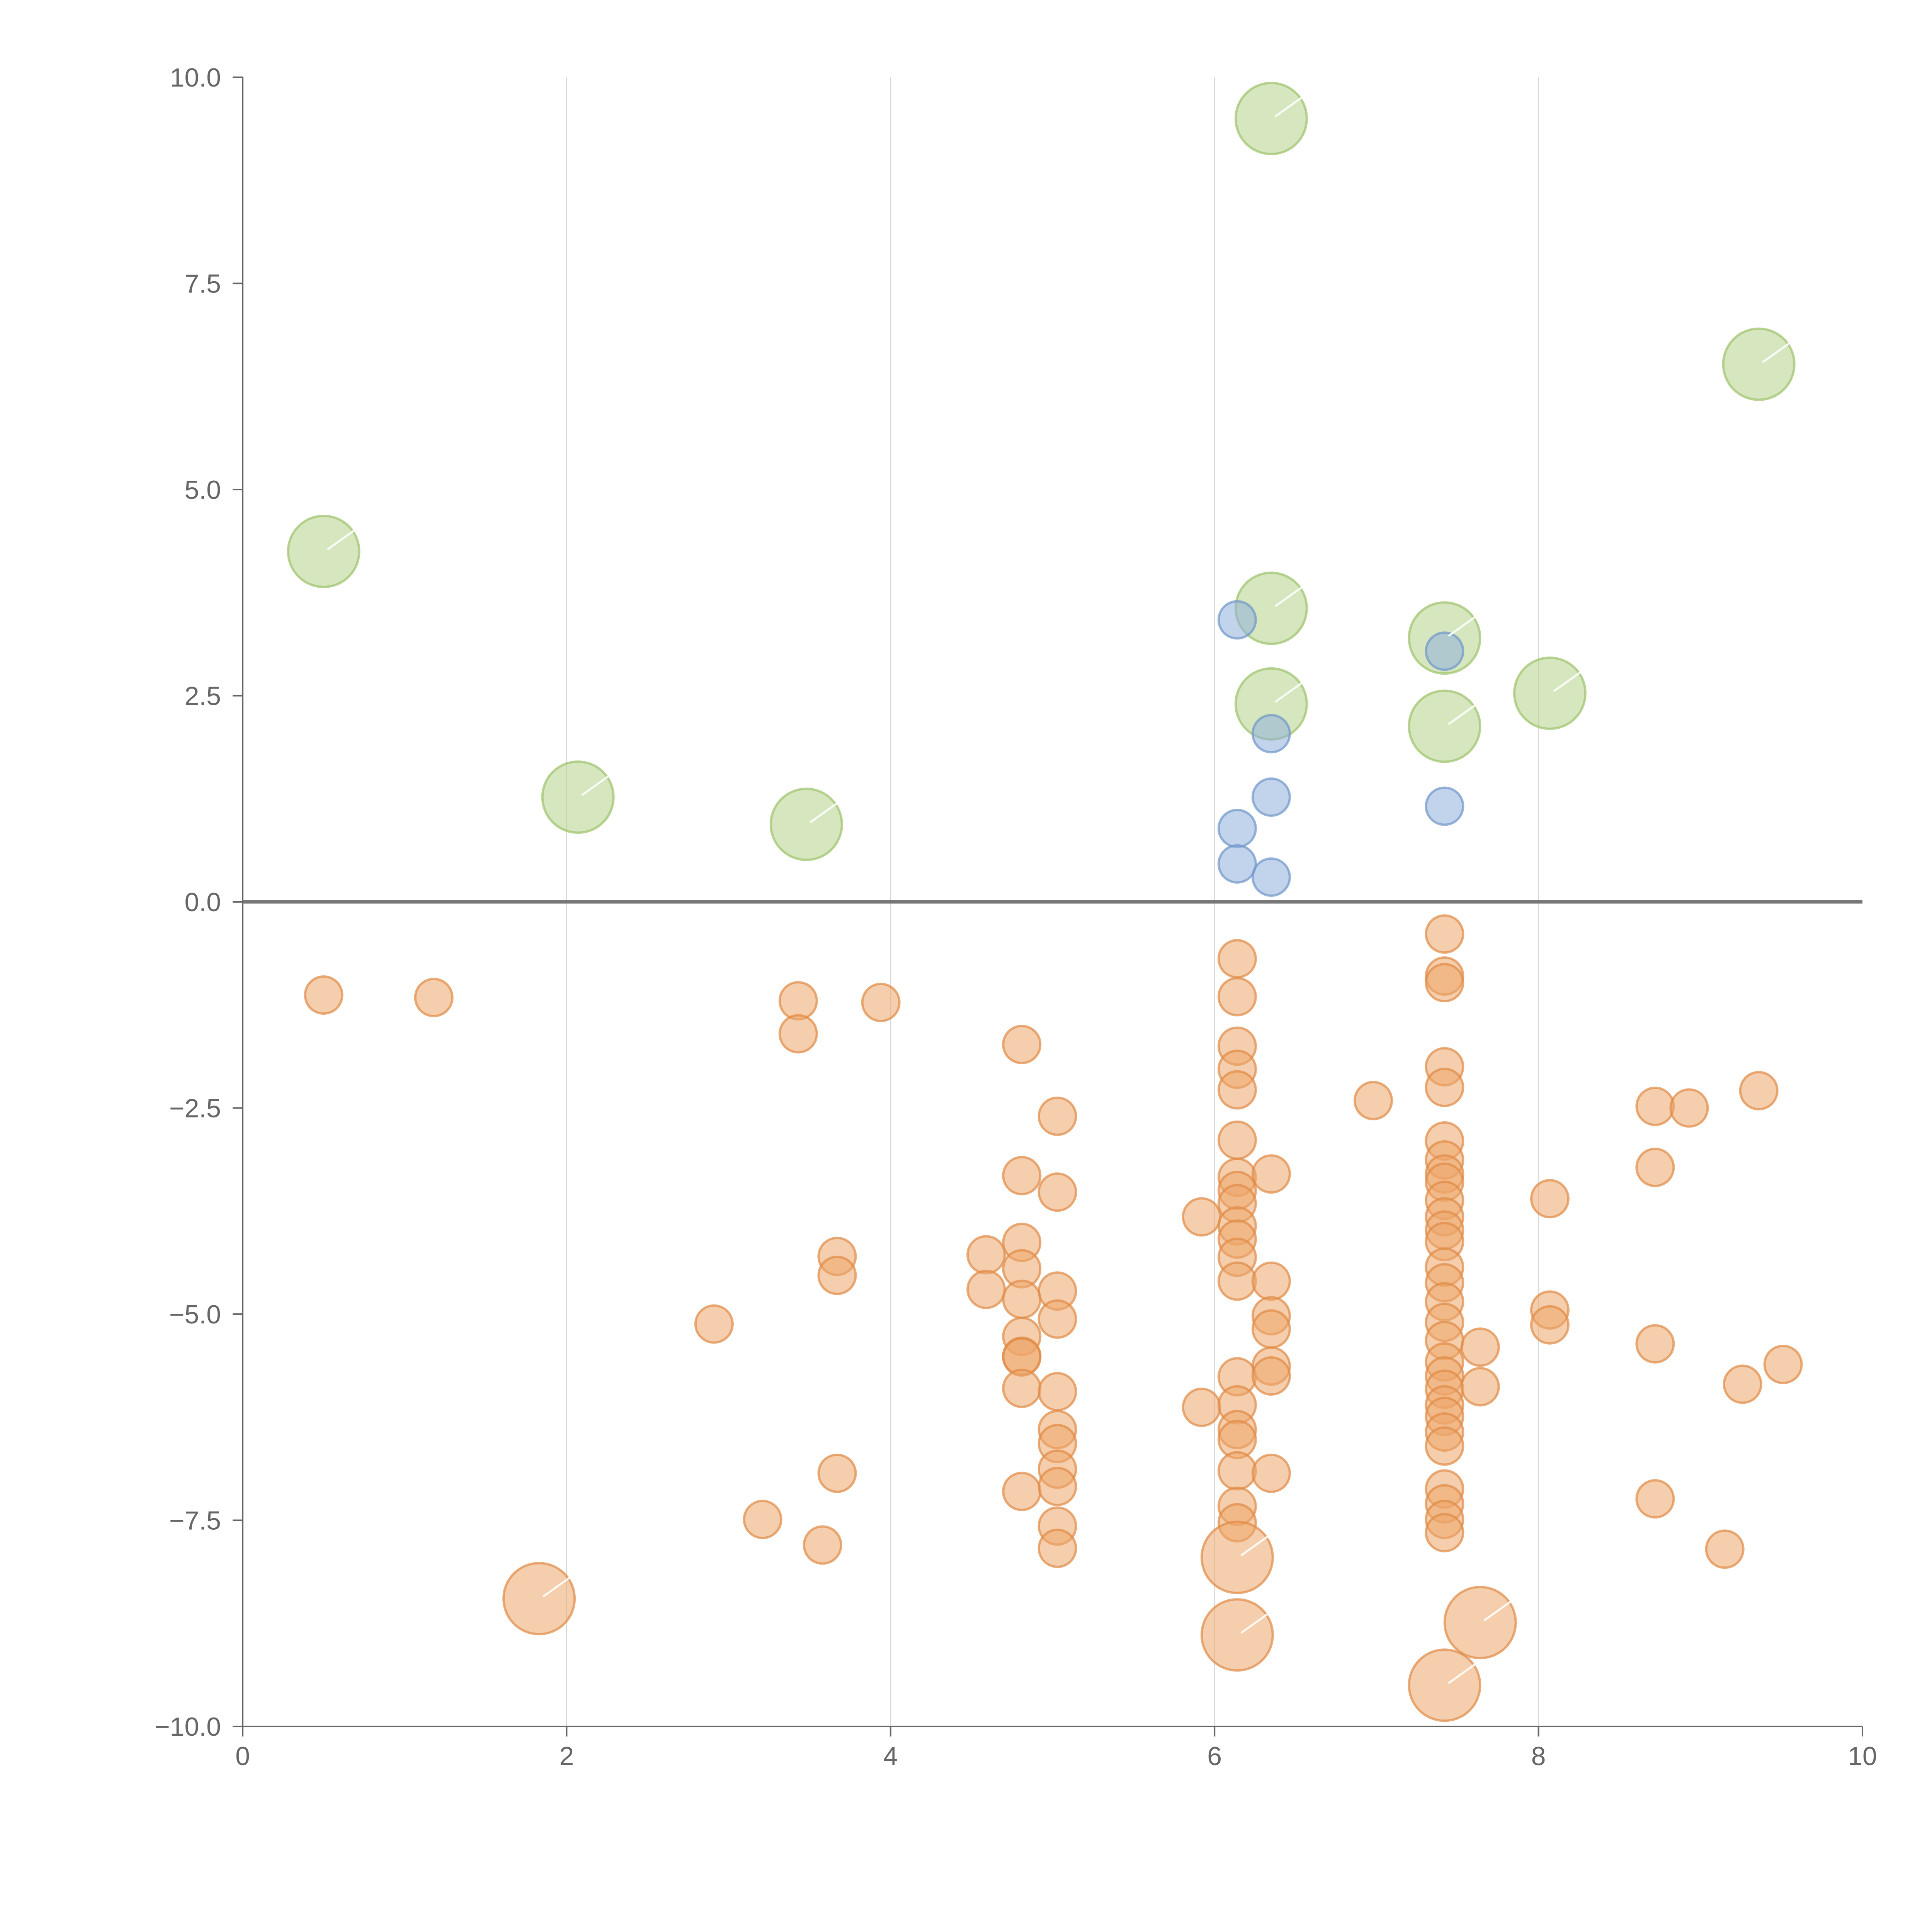  What do you see at coordinates (188, 1727) in the screenshot?
I see `y-tick-label: −10.0` at bounding box center [188, 1727].